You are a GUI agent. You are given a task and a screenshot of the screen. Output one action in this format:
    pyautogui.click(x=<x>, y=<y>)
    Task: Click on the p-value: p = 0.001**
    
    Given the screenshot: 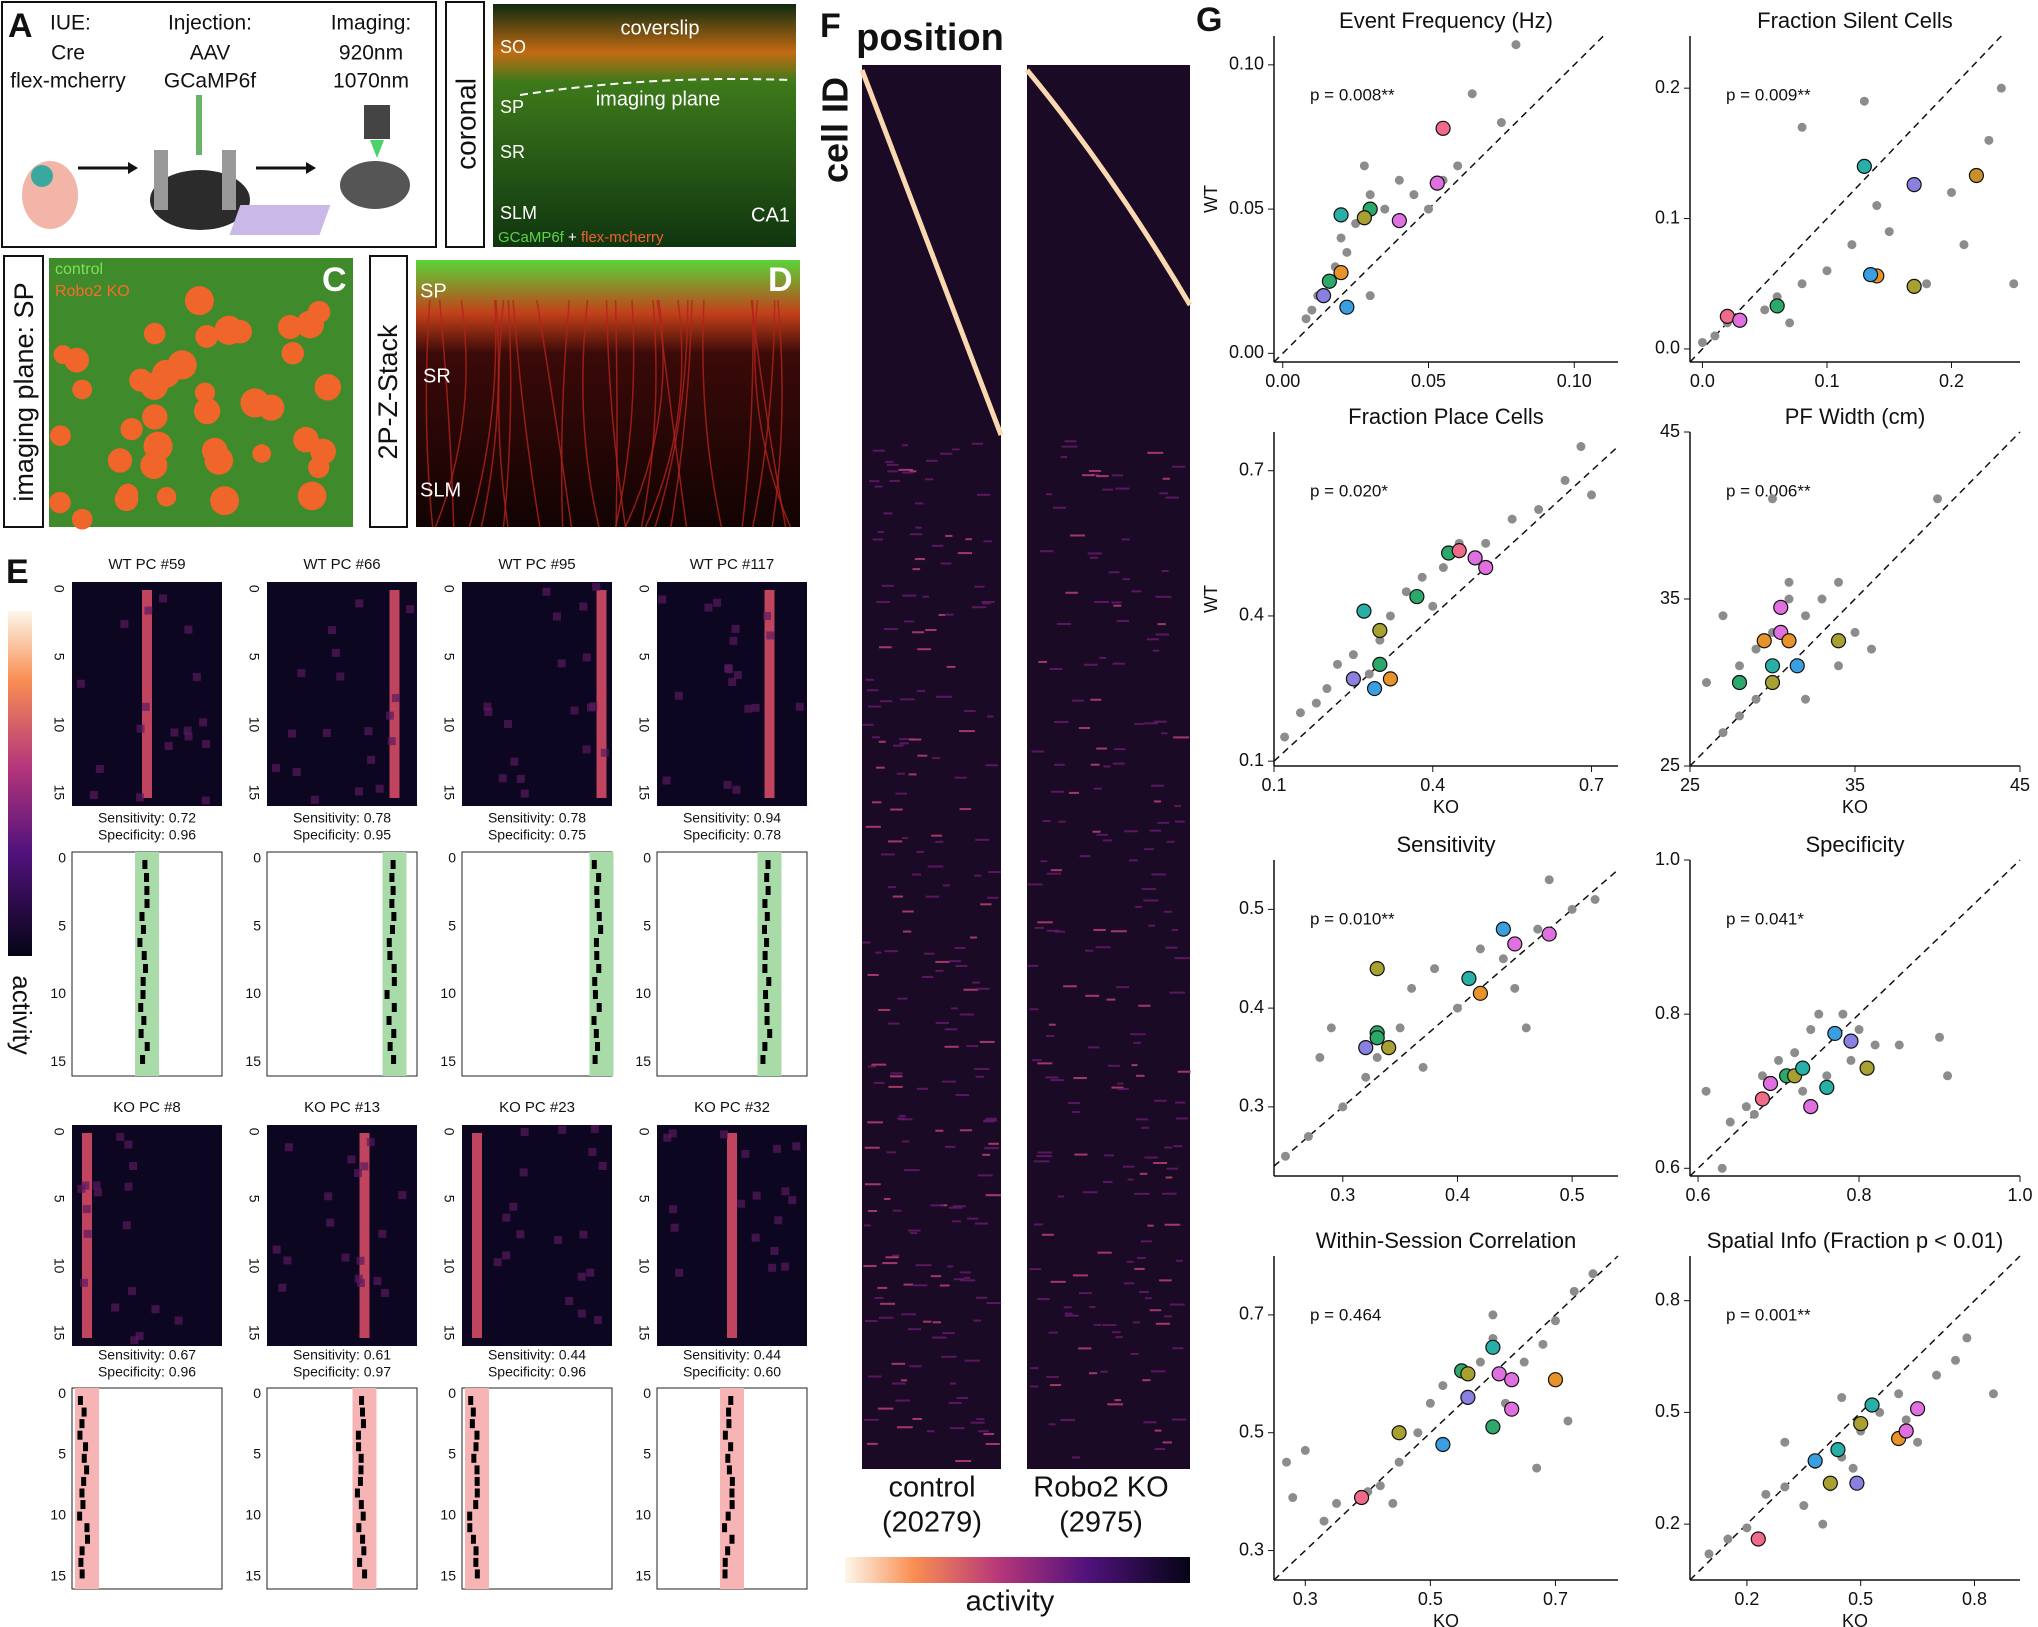 What is the action you would take?
    pyautogui.click(x=1768, y=1314)
    